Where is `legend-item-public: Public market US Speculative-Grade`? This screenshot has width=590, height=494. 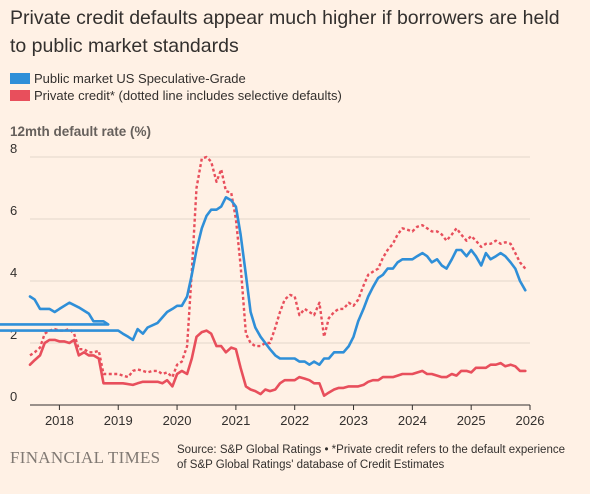 legend-item-public: Public market US Speculative-Grade is located at coordinates (176, 78).